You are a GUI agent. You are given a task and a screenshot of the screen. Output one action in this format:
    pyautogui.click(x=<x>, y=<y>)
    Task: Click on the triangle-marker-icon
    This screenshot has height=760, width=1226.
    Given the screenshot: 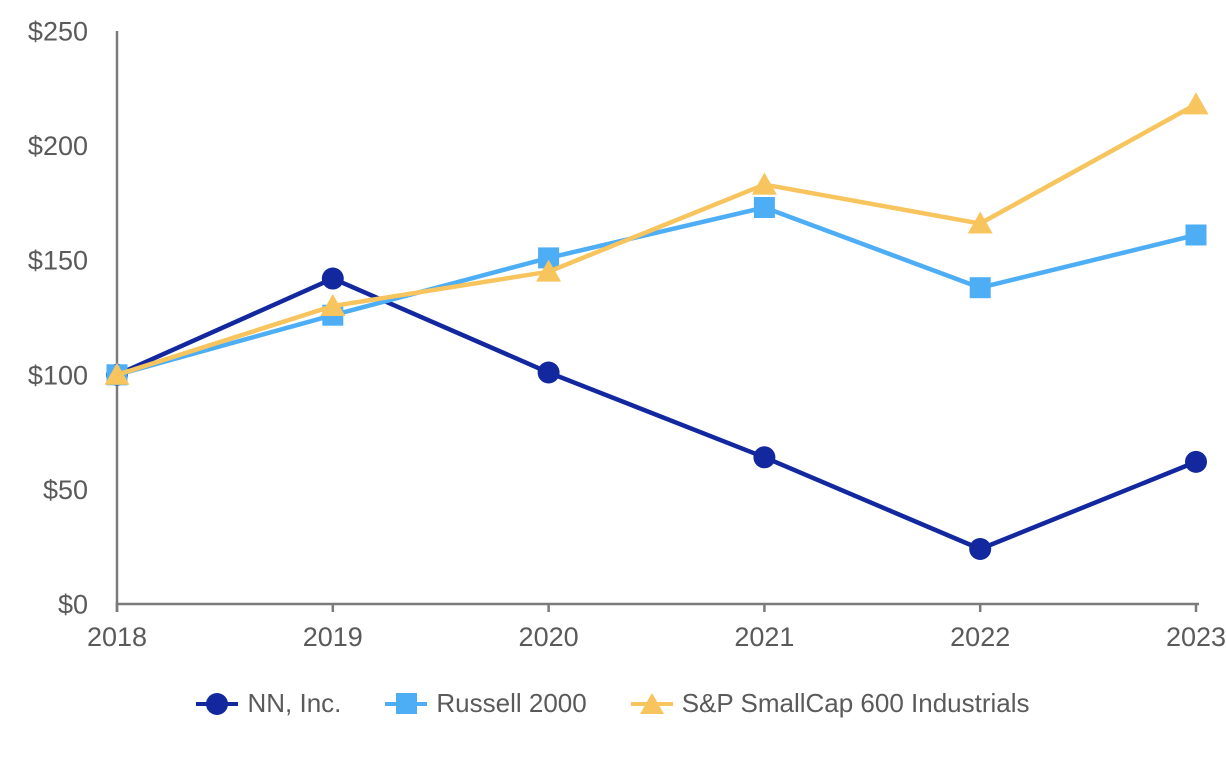 What is the action you would take?
    pyautogui.click(x=651, y=703)
    